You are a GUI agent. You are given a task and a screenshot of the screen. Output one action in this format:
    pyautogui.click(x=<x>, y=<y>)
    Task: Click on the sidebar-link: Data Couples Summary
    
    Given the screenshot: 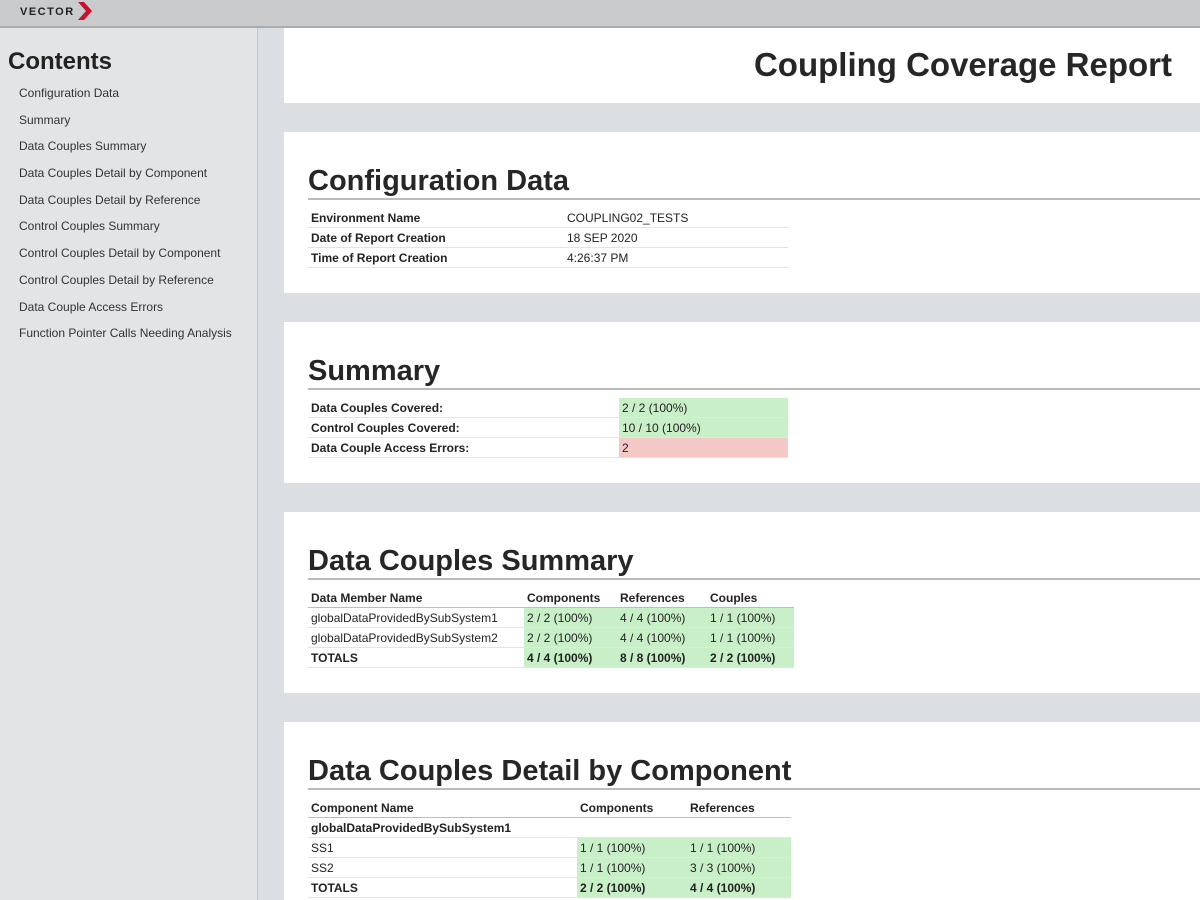 What is the action you would take?
    pyautogui.click(x=83, y=146)
    